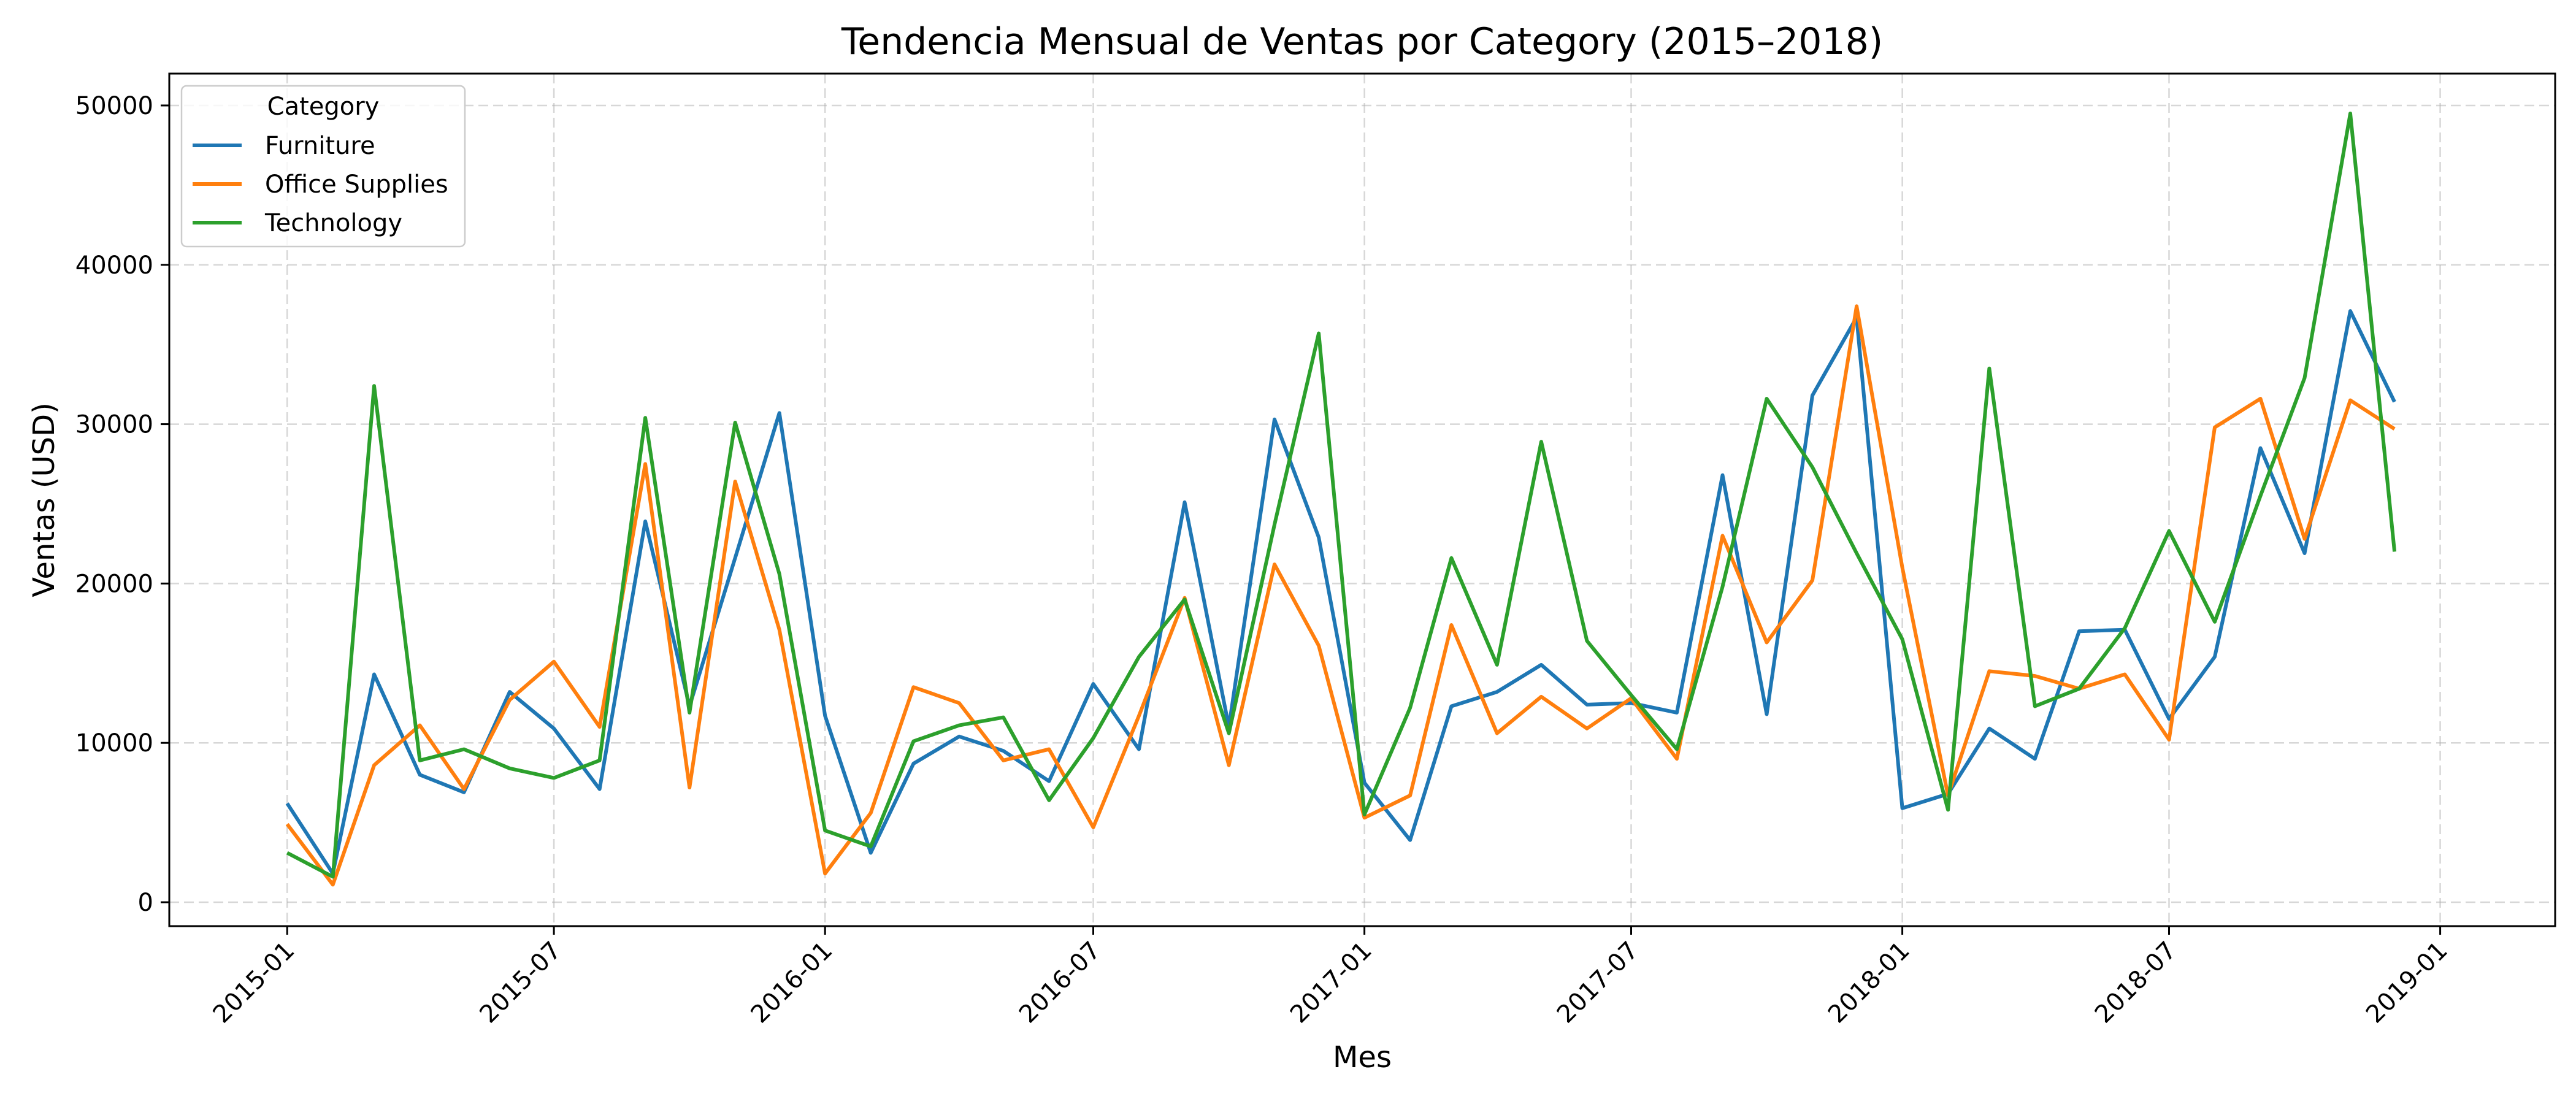 Image resolution: width=2576 pixels, height=1104 pixels. Describe the element at coordinates (114, 425) in the screenshot. I see `y-tick-label: 30000` at that location.